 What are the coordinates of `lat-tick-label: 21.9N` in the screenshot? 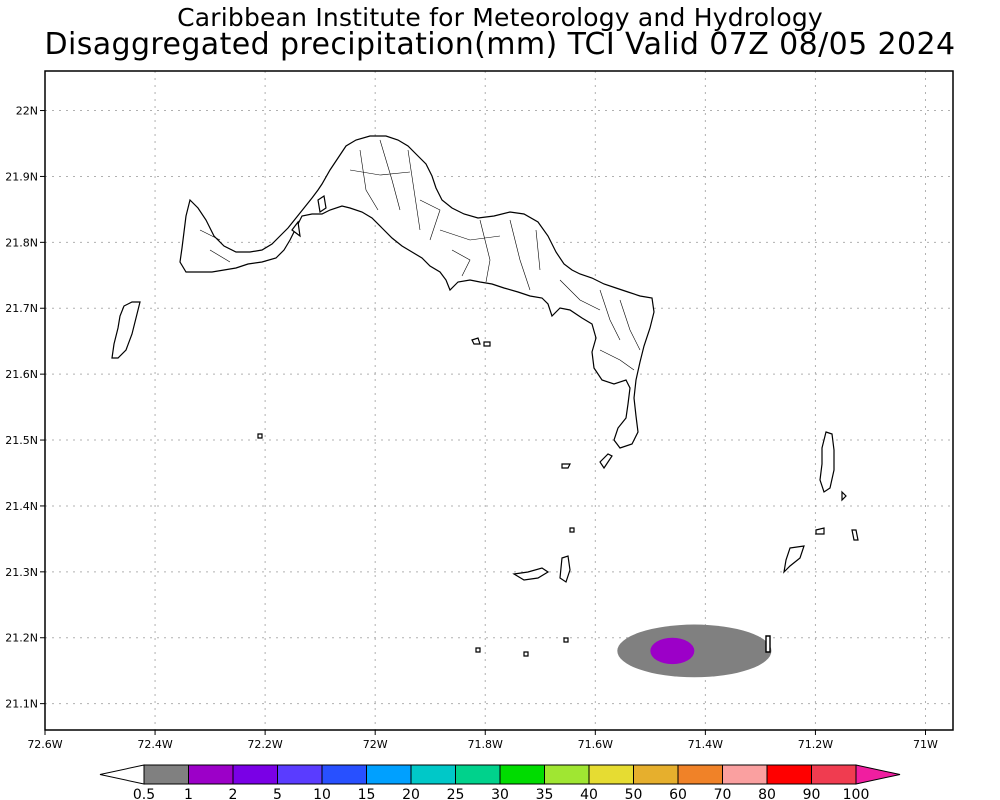 It's located at (21, 176).